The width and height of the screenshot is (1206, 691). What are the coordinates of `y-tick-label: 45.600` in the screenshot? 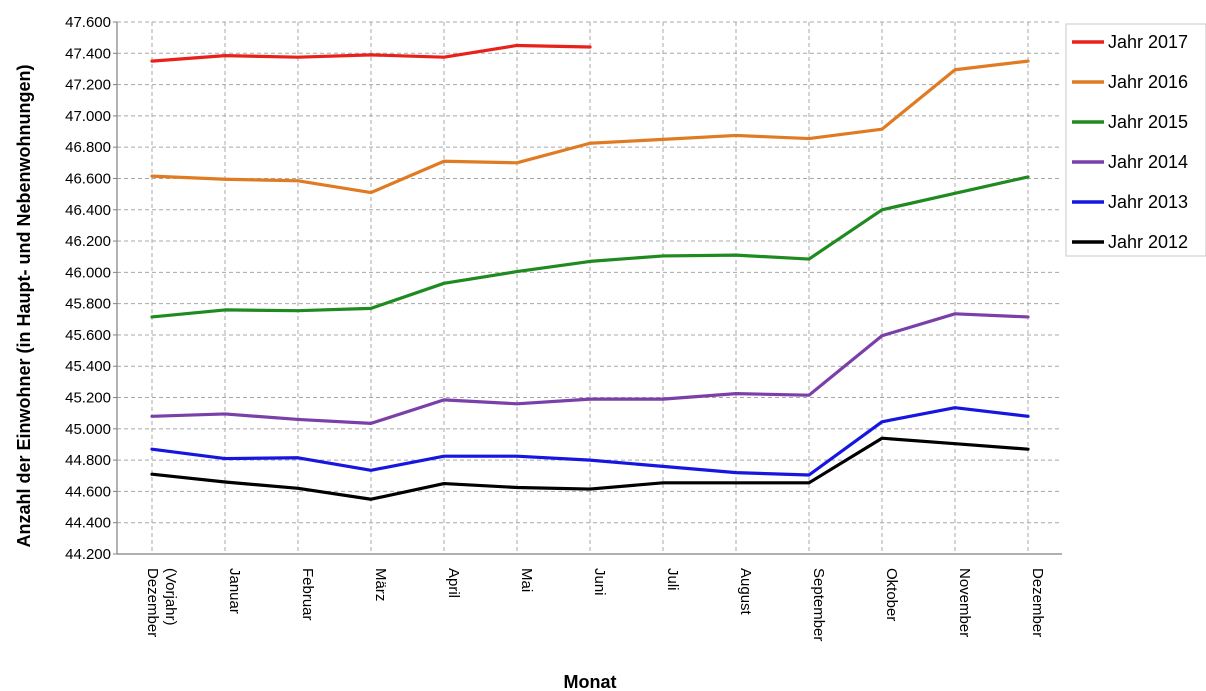 It's located at (88, 335).